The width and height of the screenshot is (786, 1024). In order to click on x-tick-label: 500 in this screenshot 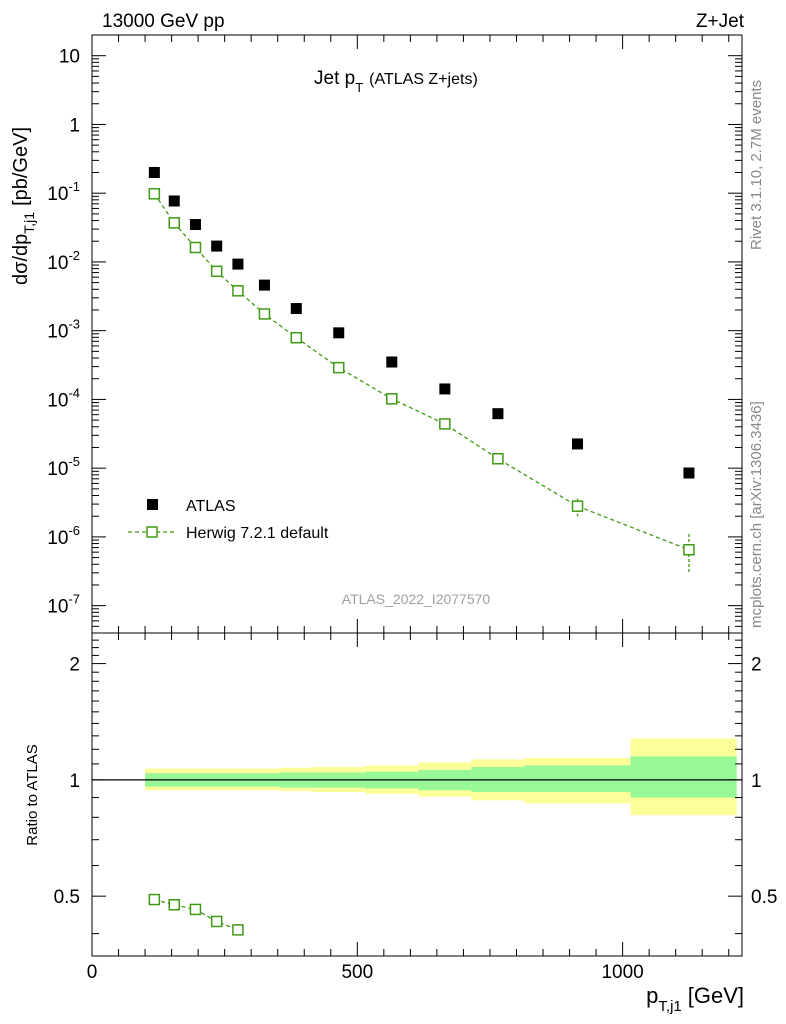, I will do `click(357, 972)`.